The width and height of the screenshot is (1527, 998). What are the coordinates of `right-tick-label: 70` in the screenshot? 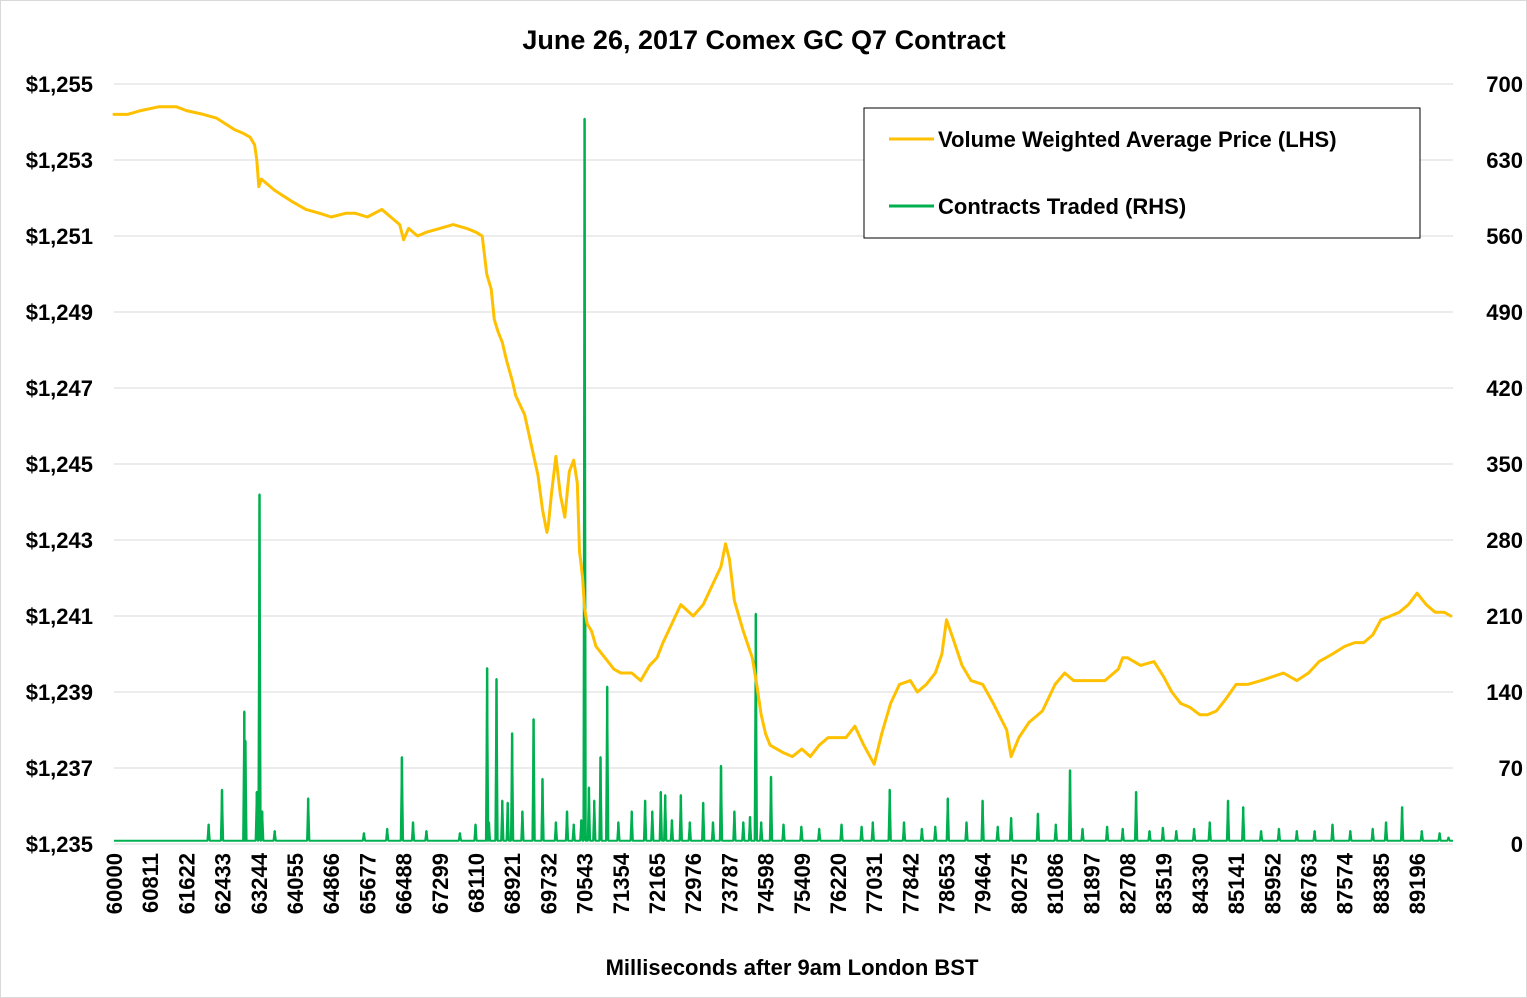 It's located at (1511, 768).